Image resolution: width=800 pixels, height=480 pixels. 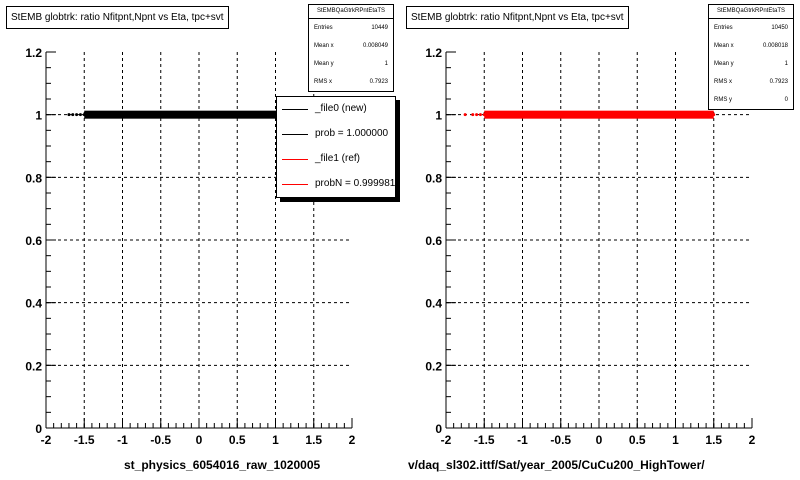 I want to click on stats-row: Mean x 0.008049, so click(x=351, y=46).